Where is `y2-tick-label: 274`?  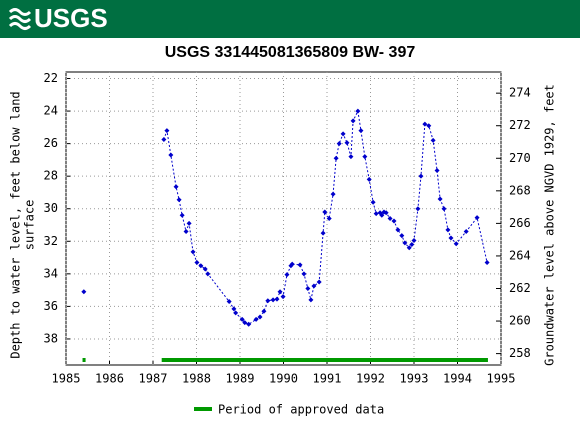
y2-tick-label: 274 is located at coordinates (520, 93).